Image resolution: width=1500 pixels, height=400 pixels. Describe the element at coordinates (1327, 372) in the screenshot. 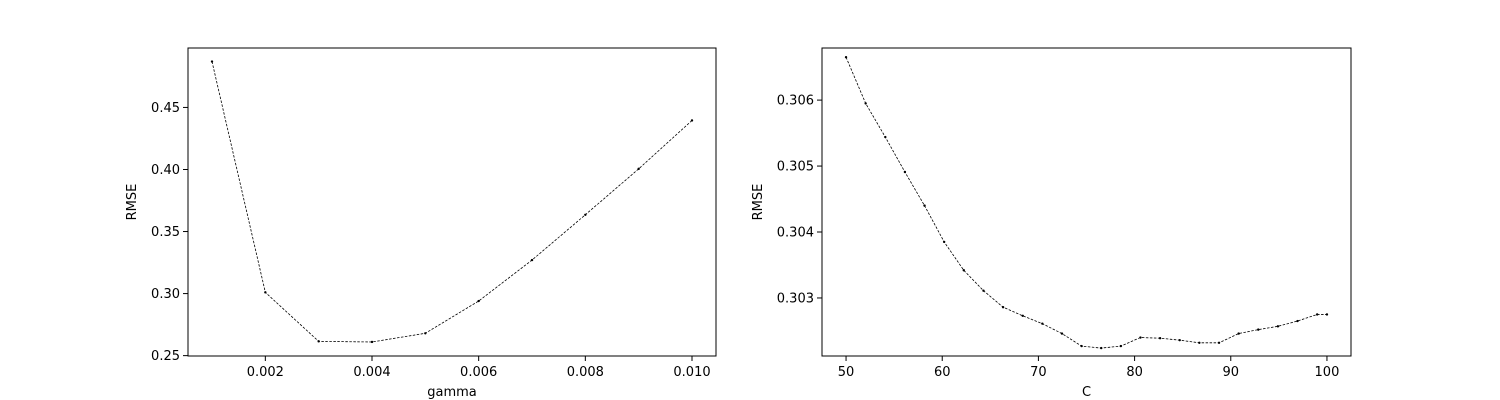

I see `x-tick-label: 100` at that location.